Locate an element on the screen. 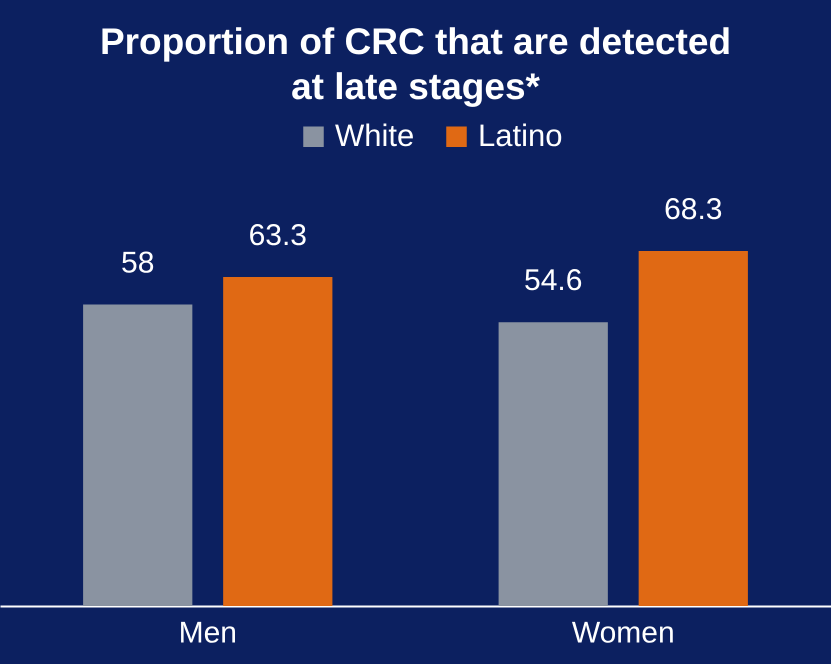  data-label: 54.6 is located at coordinates (553, 281).